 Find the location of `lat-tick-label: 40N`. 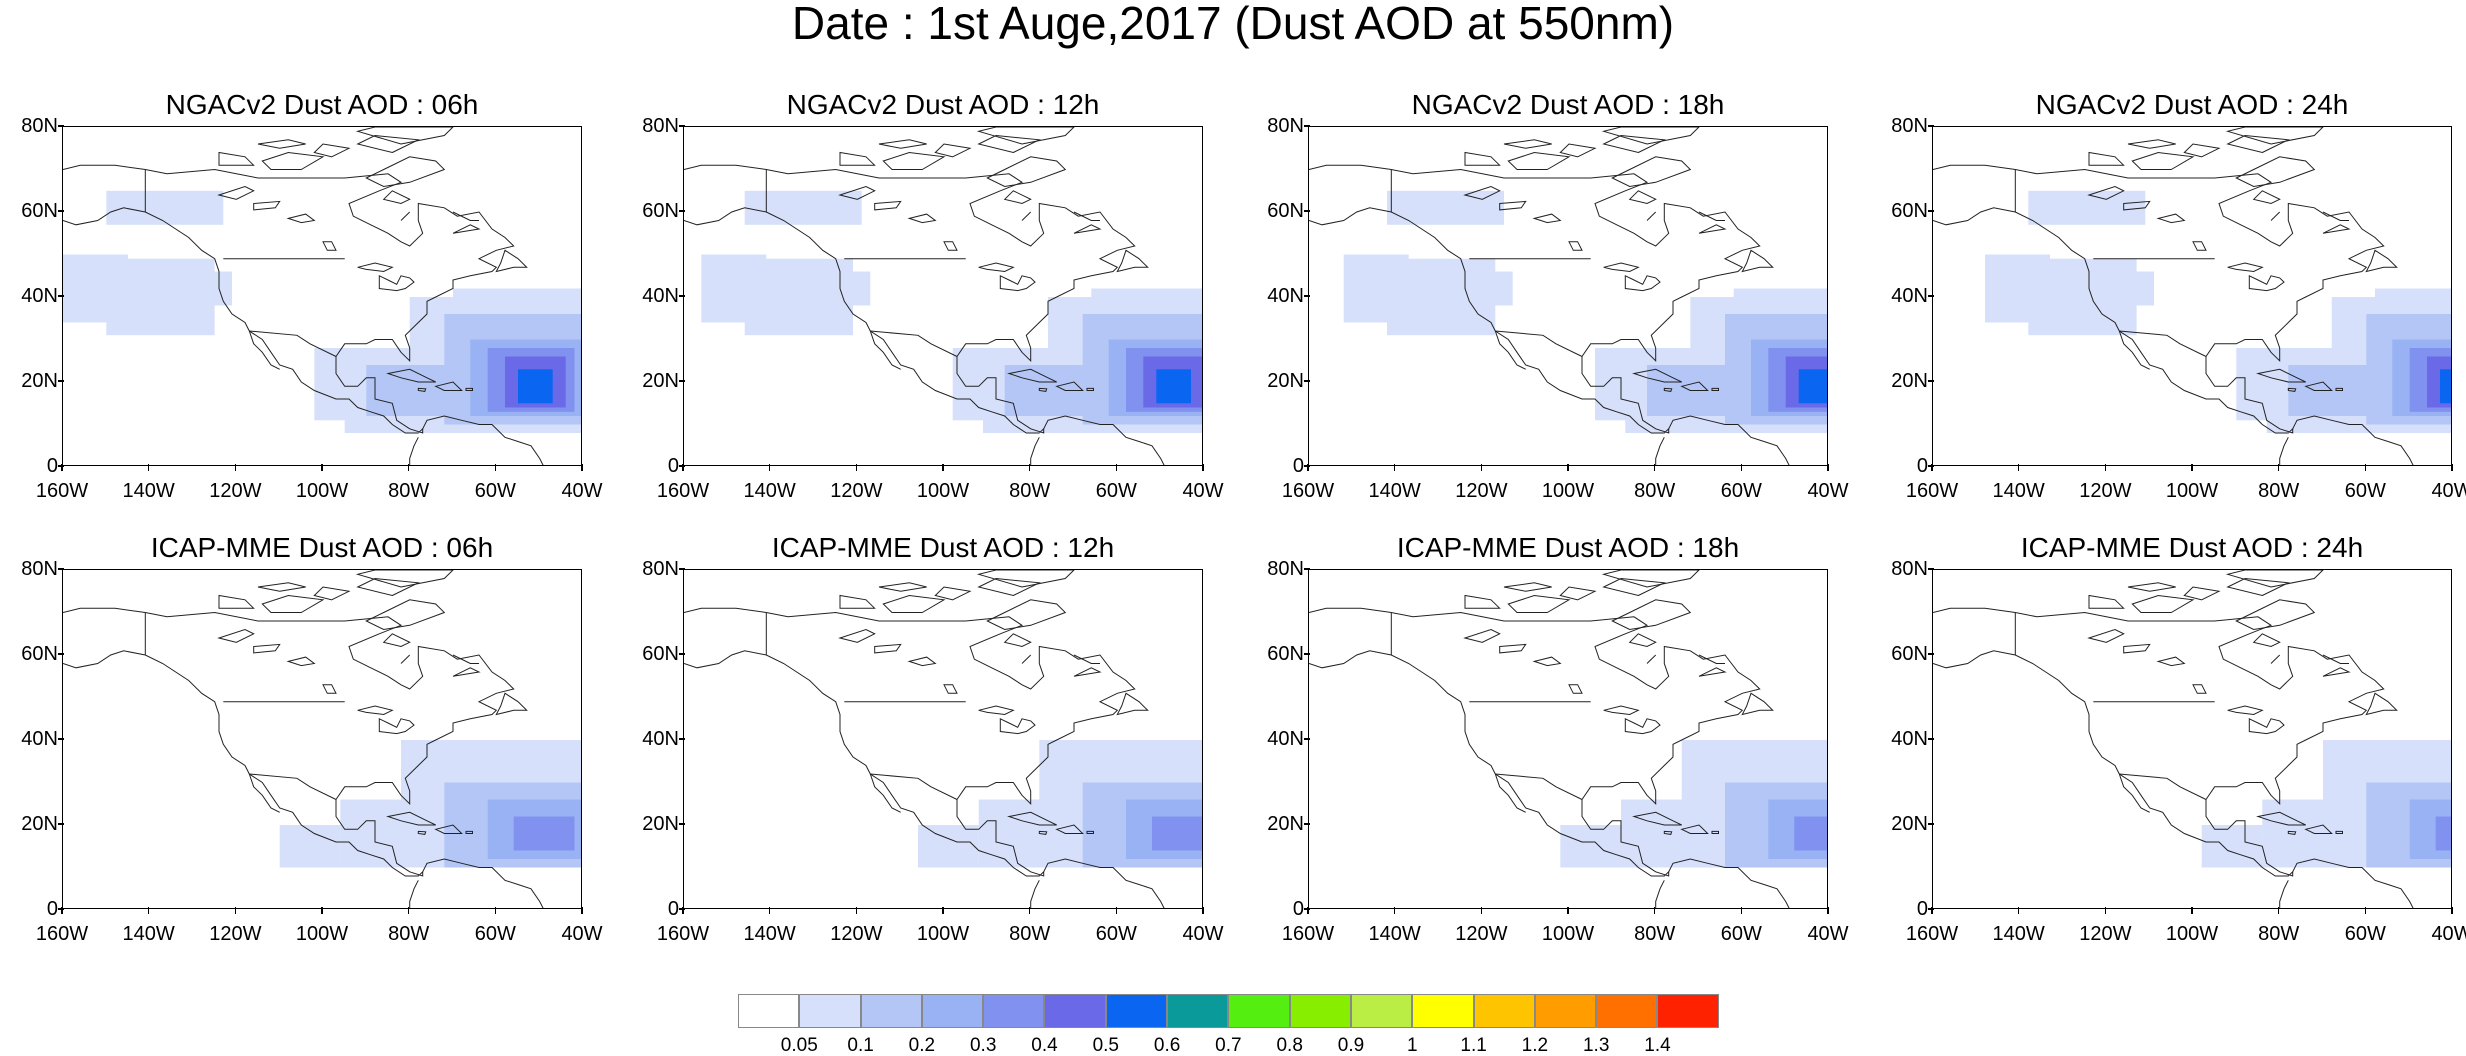

lat-tick-label: 40N is located at coordinates (660, 296).